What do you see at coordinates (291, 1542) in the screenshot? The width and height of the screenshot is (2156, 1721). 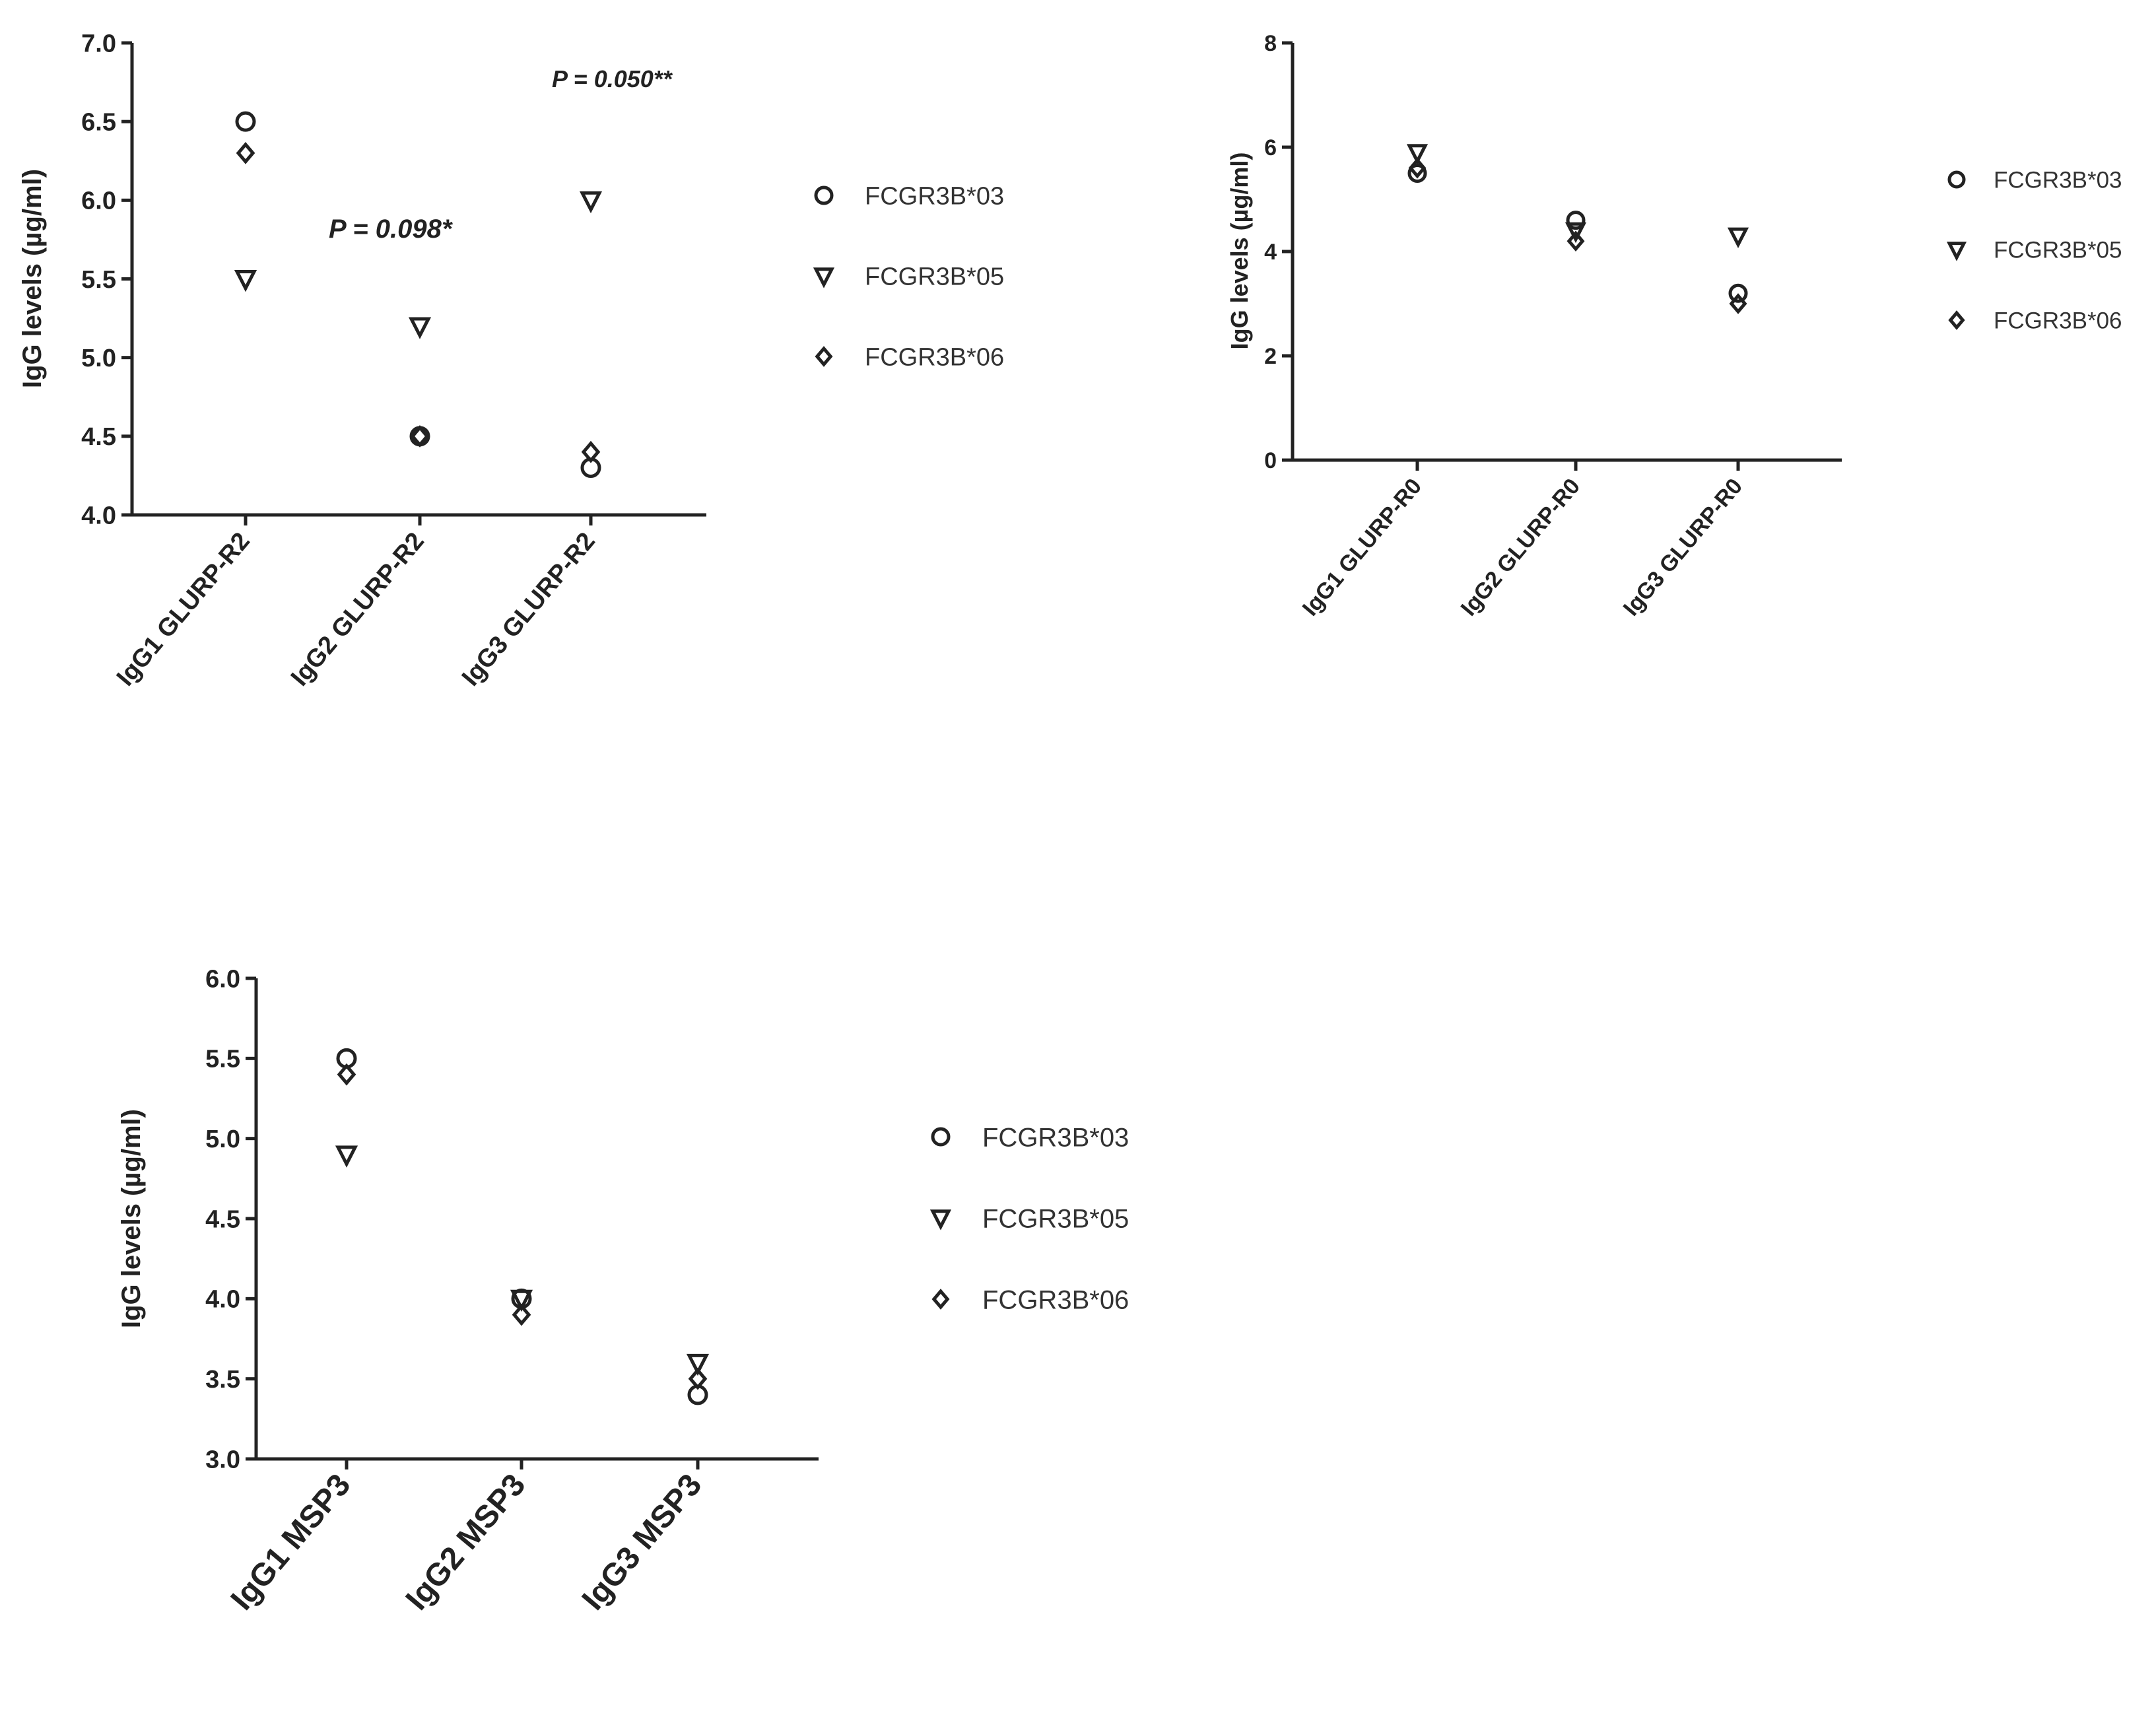 I see `x-tick-label: IgG1 MSP3` at bounding box center [291, 1542].